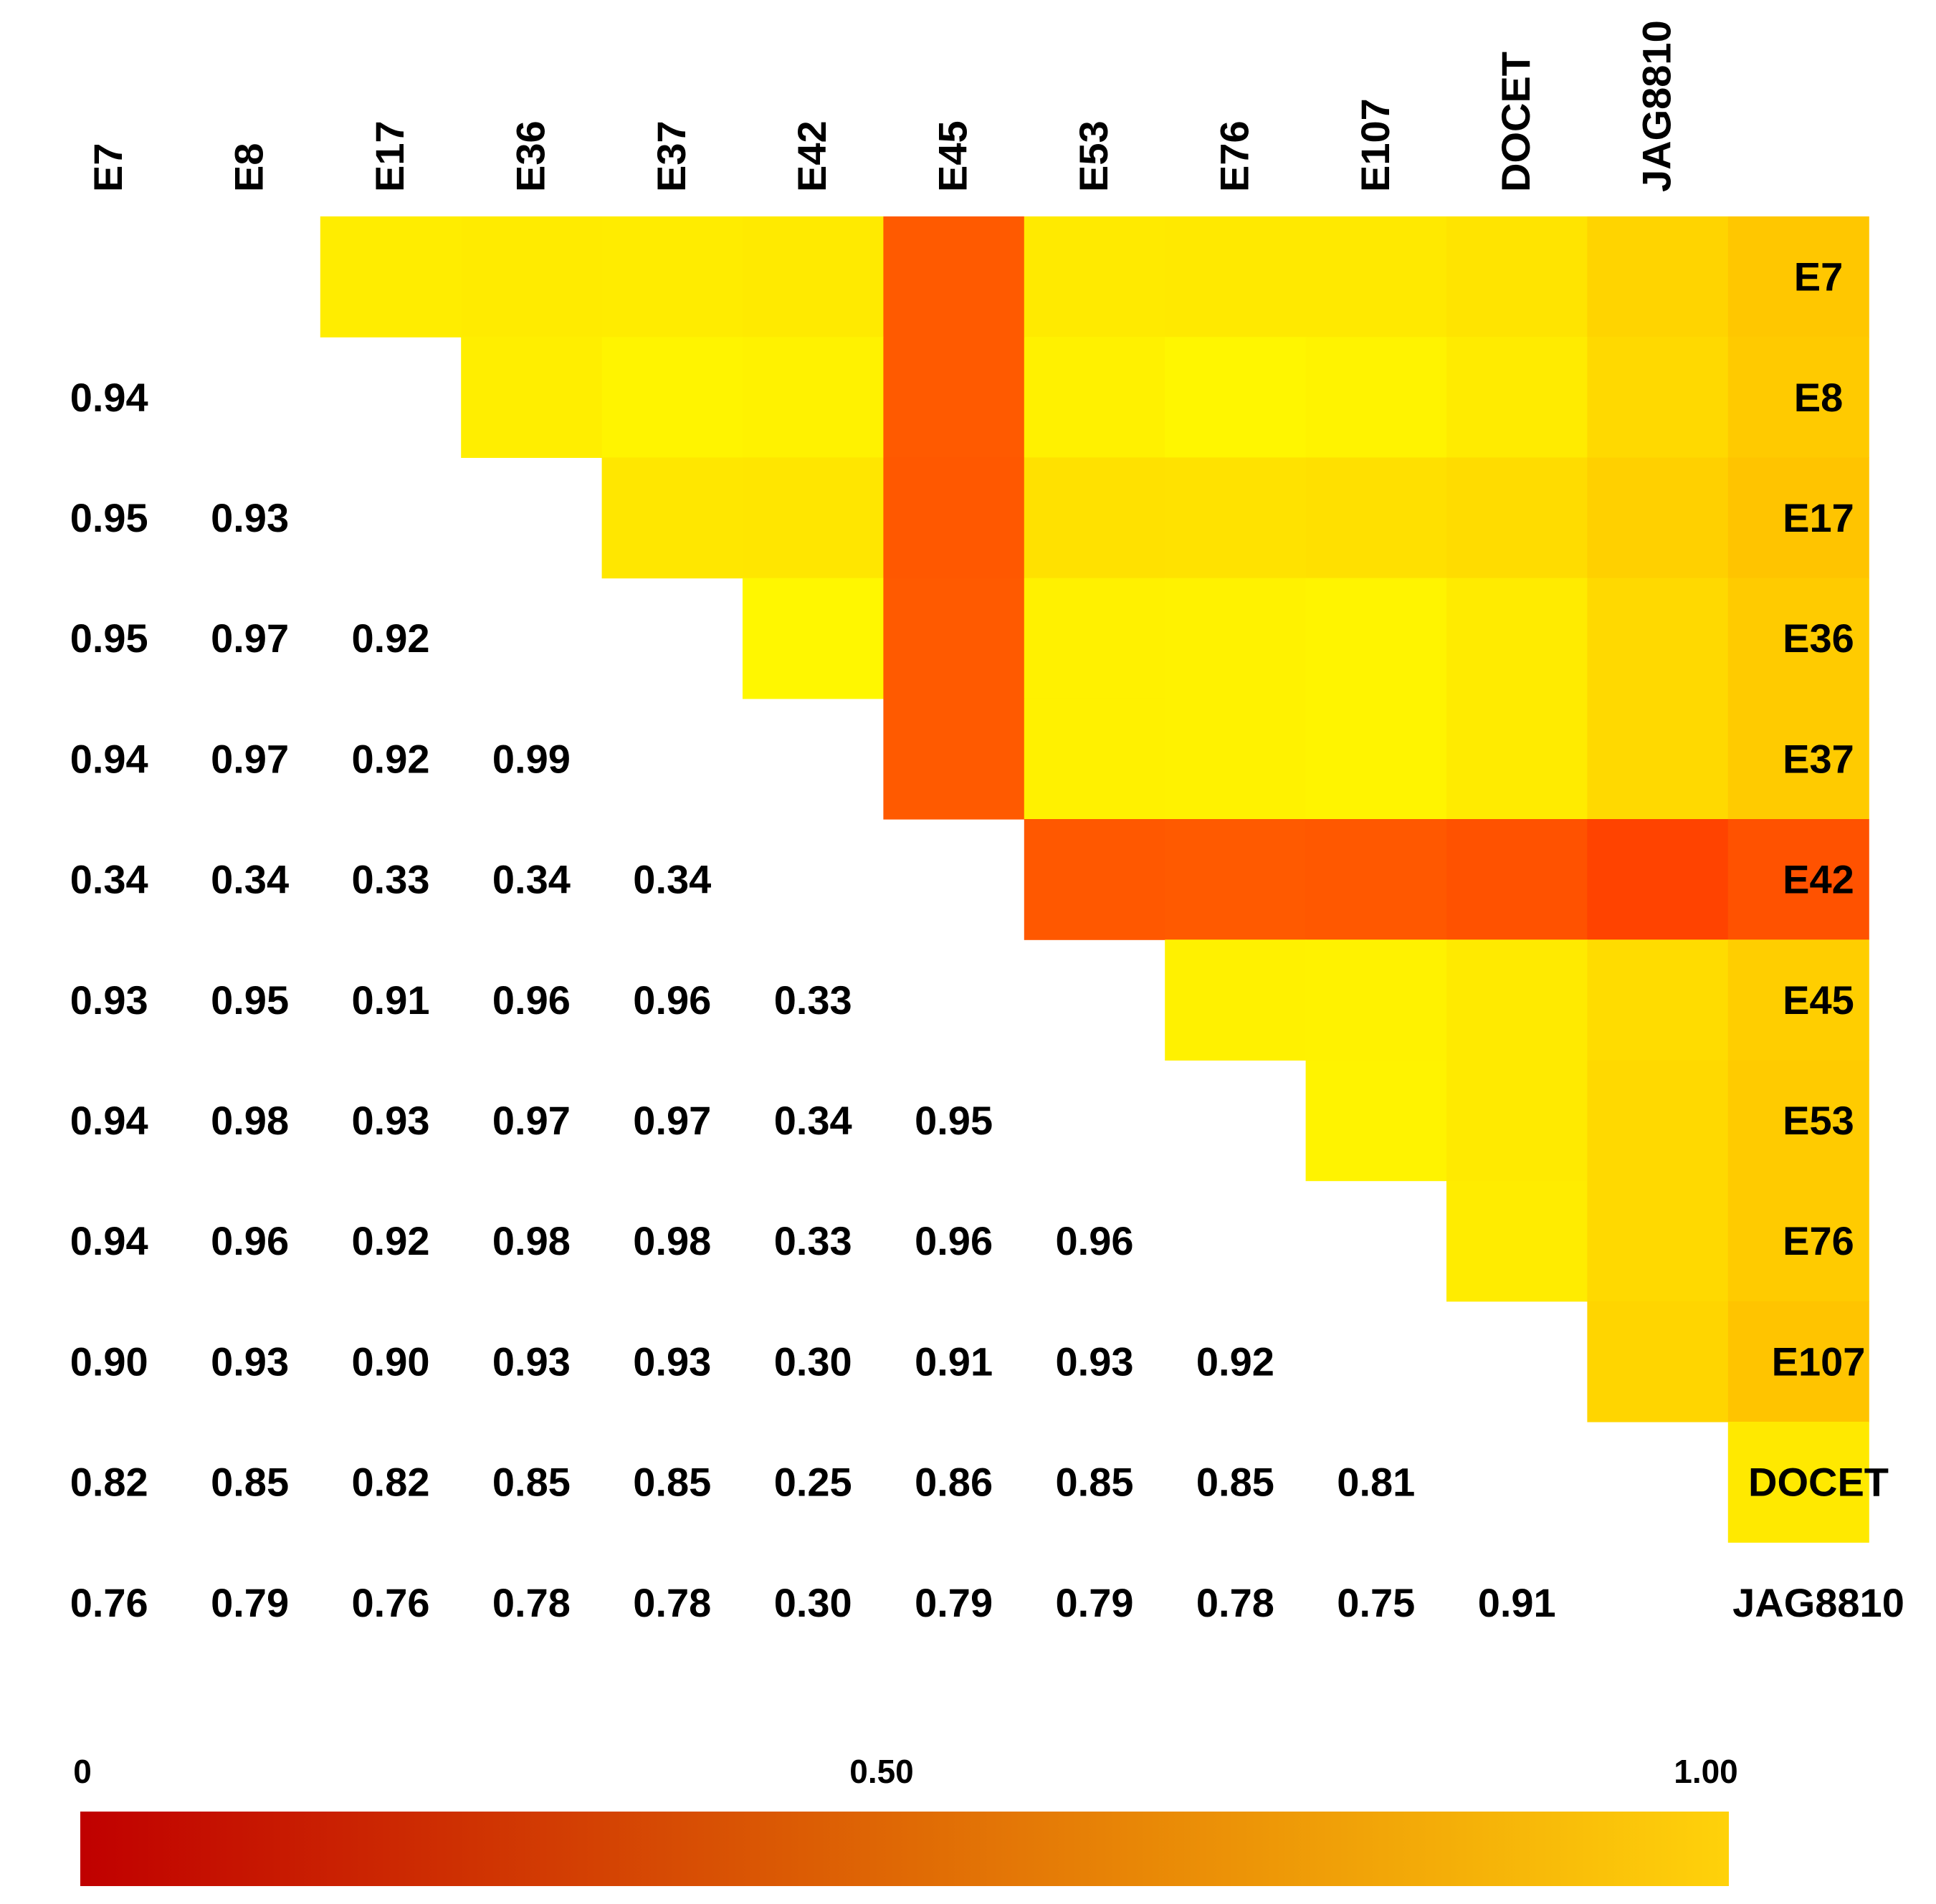 The height and width of the screenshot is (1904, 1936). What do you see at coordinates (1819, 277) in the screenshot?
I see `row-label-E7: E7` at bounding box center [1819, 277].